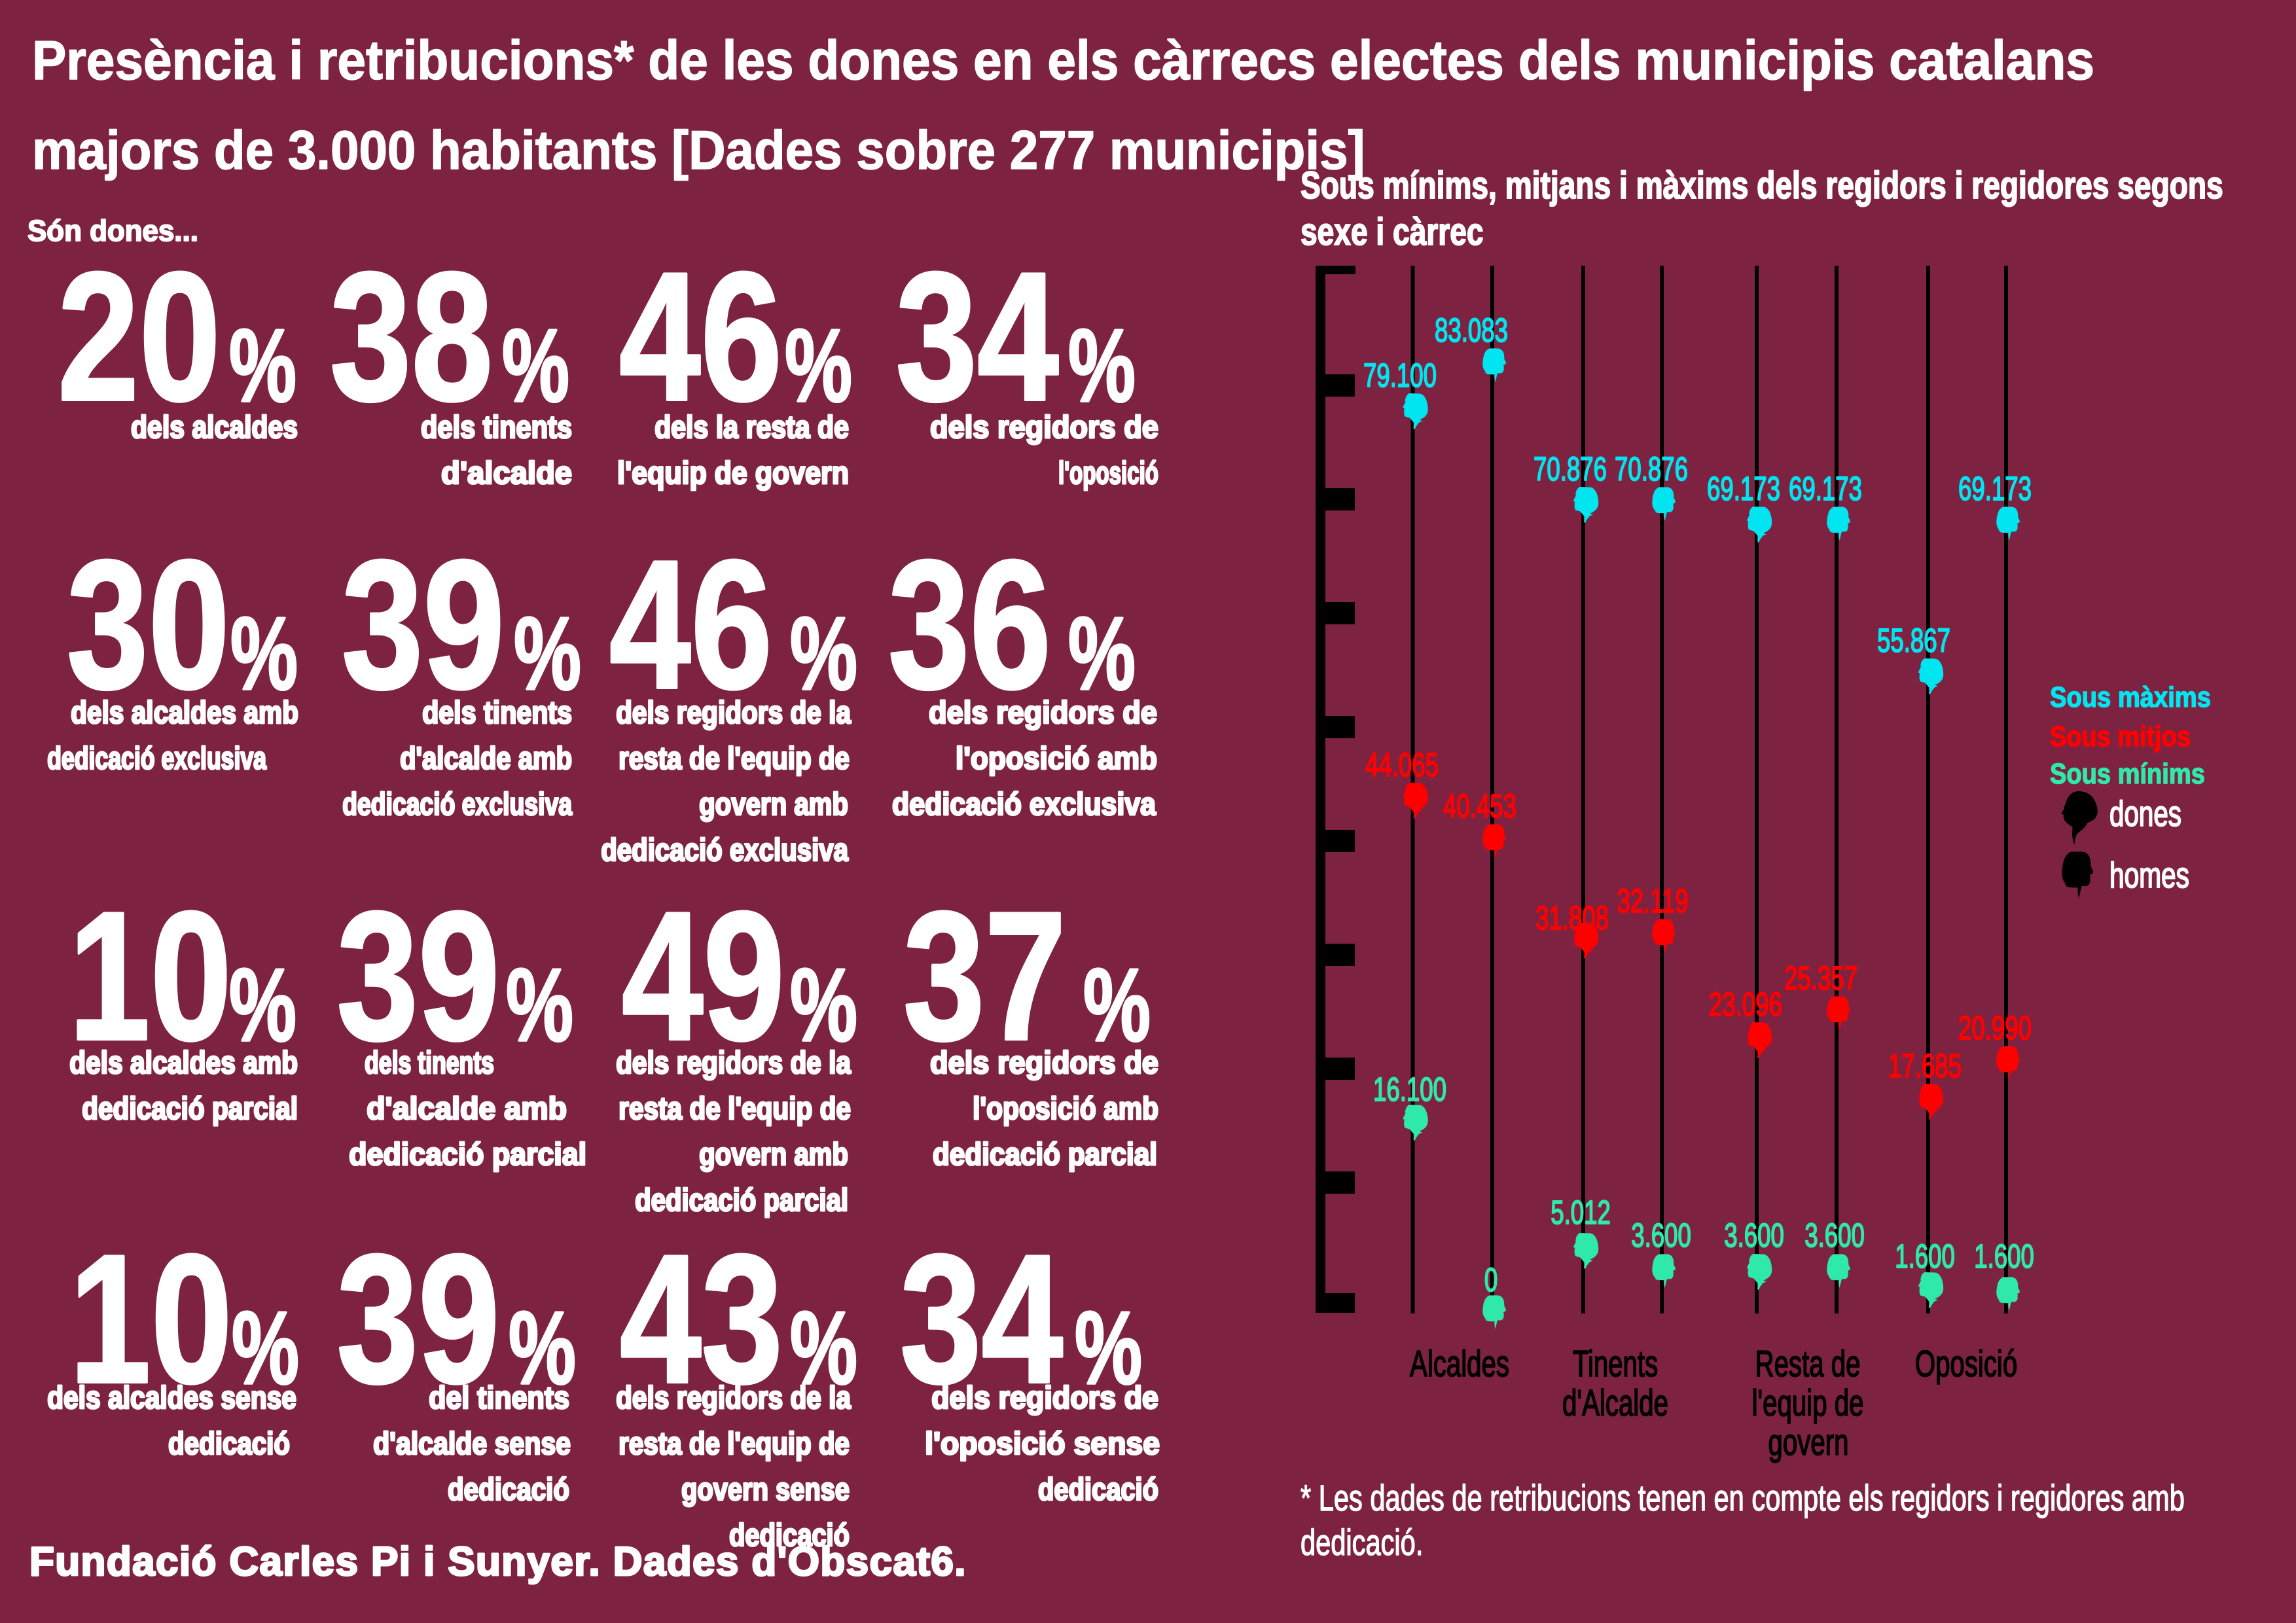 The image size is (2296, 1623). I want to click on svg-text: Tinents, so click(1615, 1364).